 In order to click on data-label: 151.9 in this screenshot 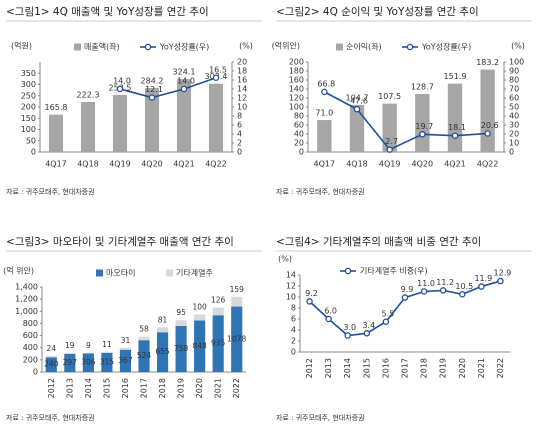, I will do `click(455, 76)`.